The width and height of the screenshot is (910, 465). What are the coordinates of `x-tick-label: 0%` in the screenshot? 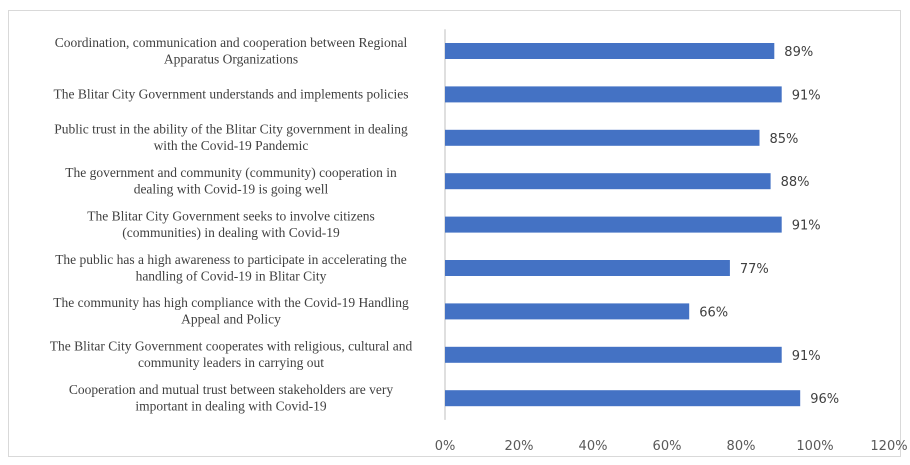 It's located at (445, 446).